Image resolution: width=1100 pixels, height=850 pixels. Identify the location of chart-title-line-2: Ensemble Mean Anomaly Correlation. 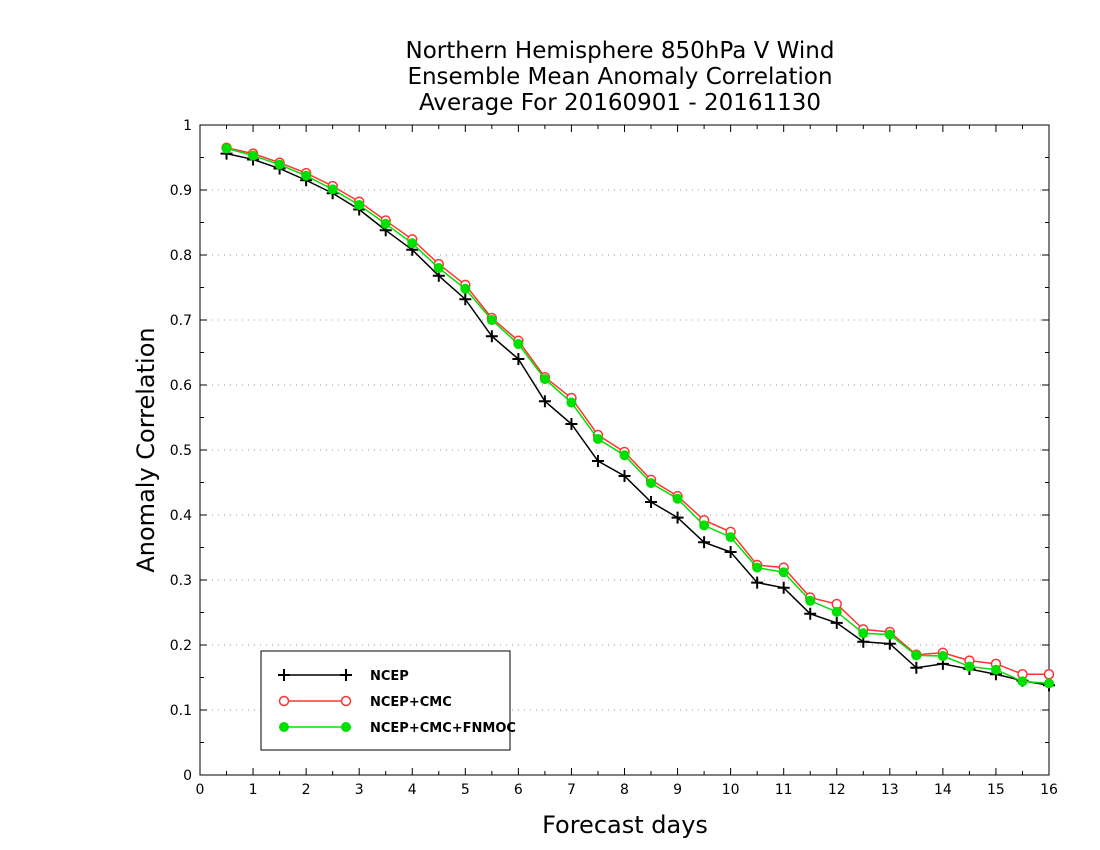
(619, 77).